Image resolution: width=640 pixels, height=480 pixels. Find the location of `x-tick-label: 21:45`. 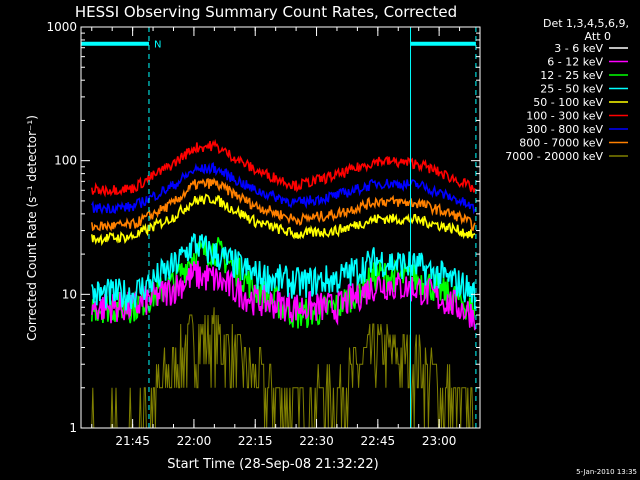

x-tick-label: 21:45 is located at coordinates (132, 441).